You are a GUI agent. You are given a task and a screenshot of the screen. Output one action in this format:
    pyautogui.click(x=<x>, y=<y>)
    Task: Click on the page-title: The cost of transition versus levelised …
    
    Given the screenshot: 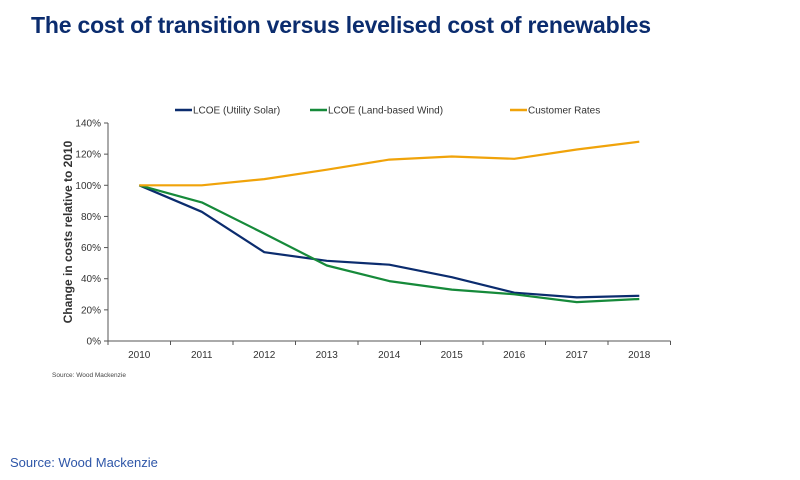 What is the action you would take?
    pyautogui.click(x=341, y=25)
    